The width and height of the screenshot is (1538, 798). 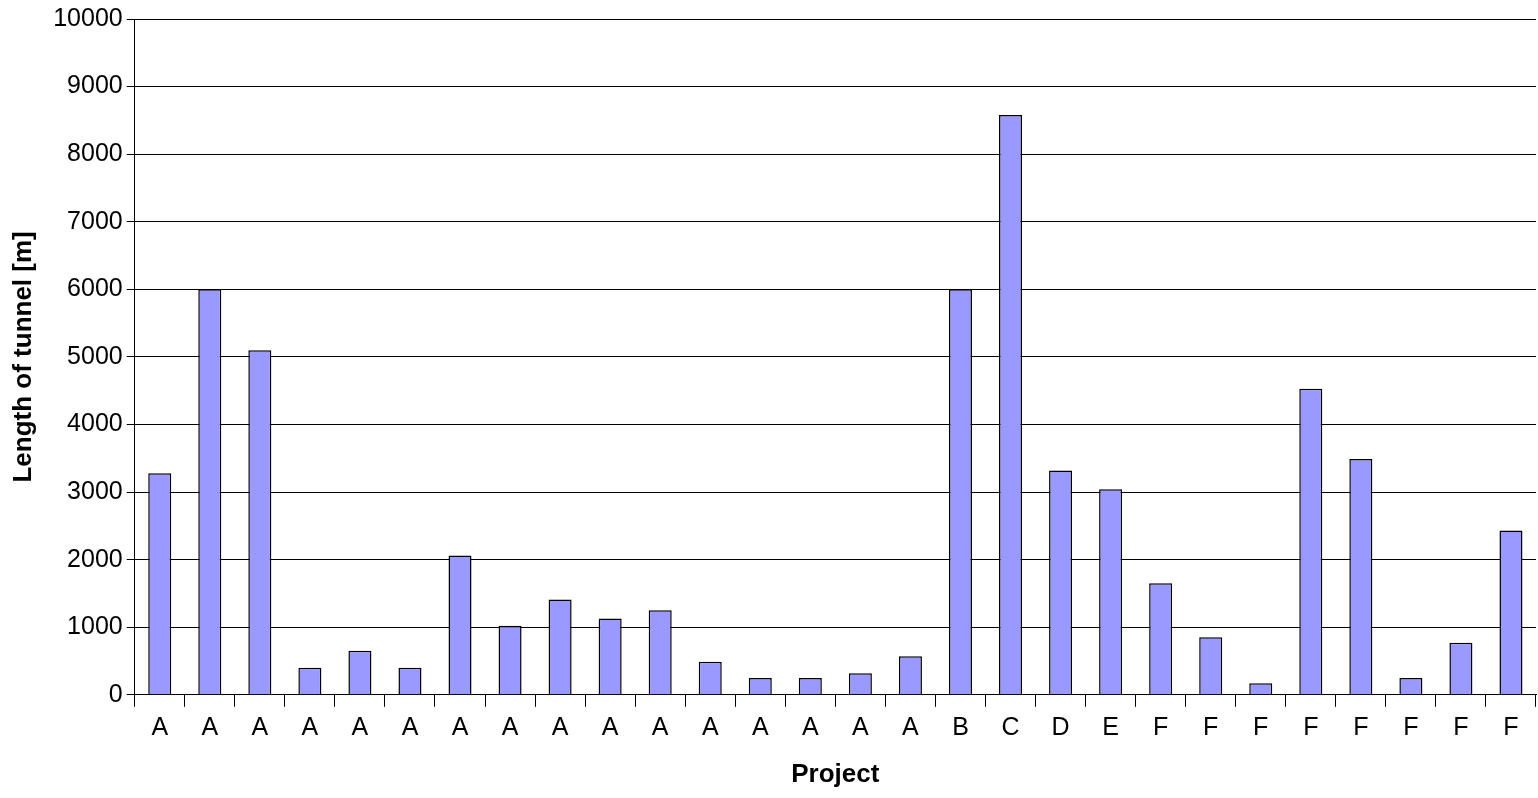 I want to click on y-tick-label: 8000, so click(x=95, y=152).